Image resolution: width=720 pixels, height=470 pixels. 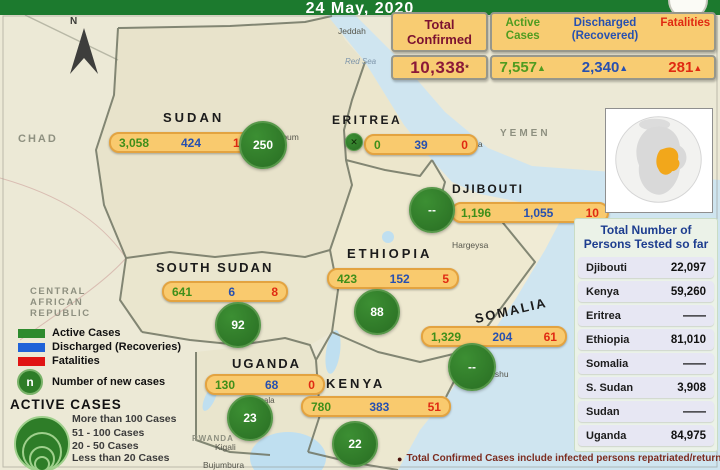 I want to click on uganda-cases-pill: 130 68 0, so click(x=265, y=384).